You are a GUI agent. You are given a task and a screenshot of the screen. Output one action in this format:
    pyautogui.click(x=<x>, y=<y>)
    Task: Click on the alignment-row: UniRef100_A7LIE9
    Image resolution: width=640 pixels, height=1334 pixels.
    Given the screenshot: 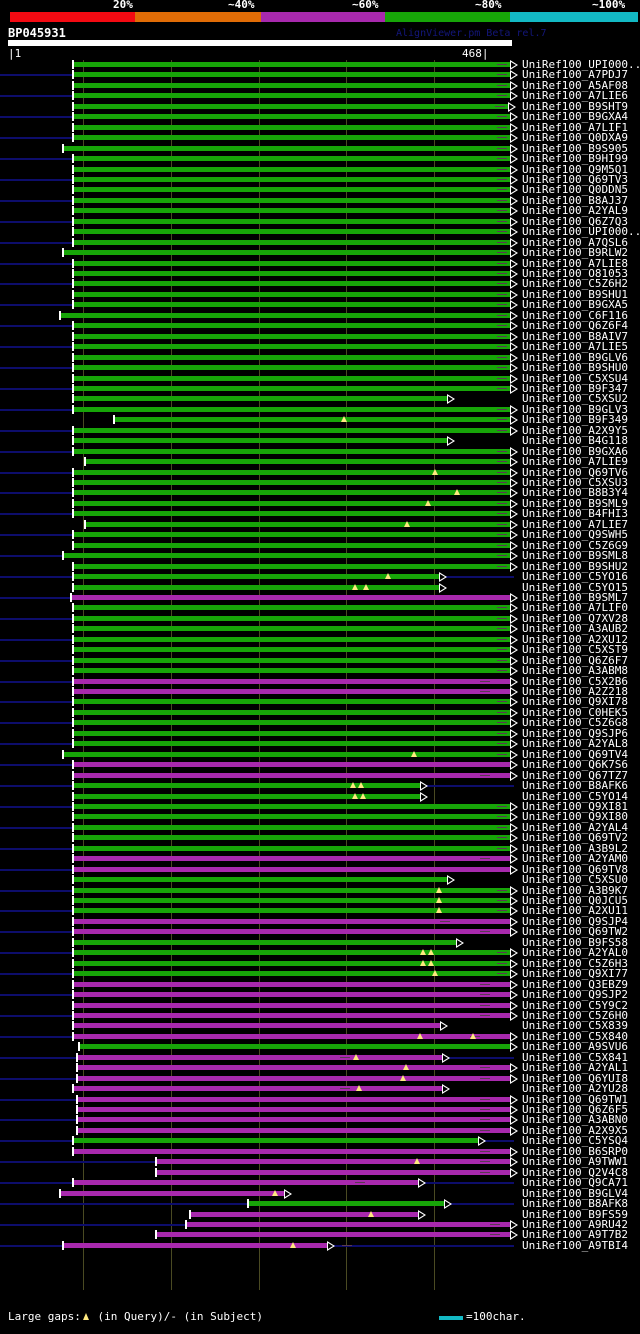 What is the action you would take?
    pyautogui.click(x=320, y=462)
    